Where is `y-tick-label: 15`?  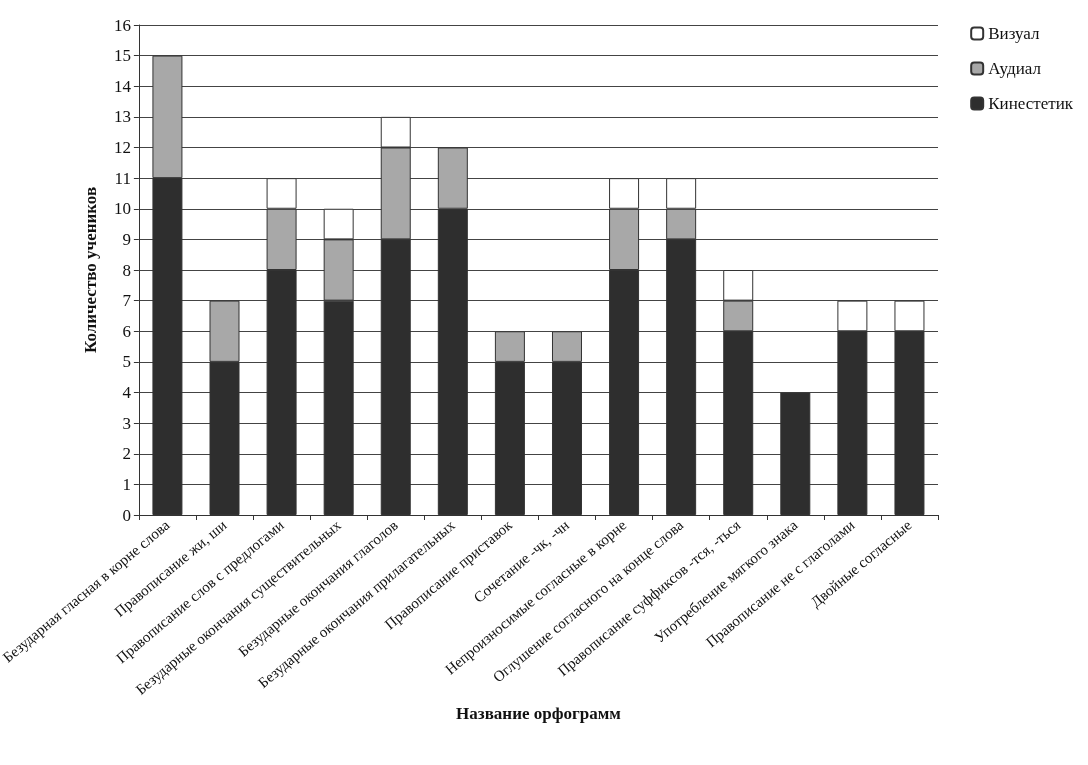 y-tick-label: 15 is located at coordinates (122, 56).